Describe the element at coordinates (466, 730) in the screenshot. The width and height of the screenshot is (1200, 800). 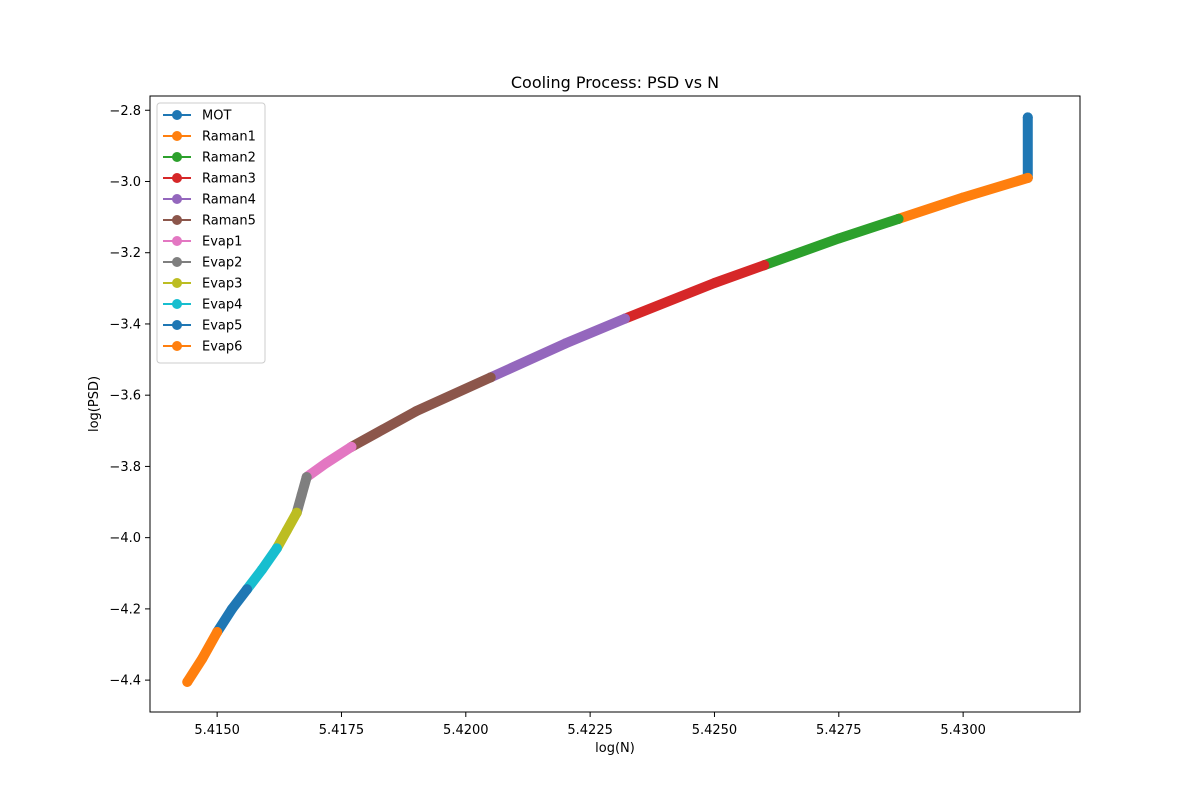
I see `x-tick-label-2: 5.4200` at that location.